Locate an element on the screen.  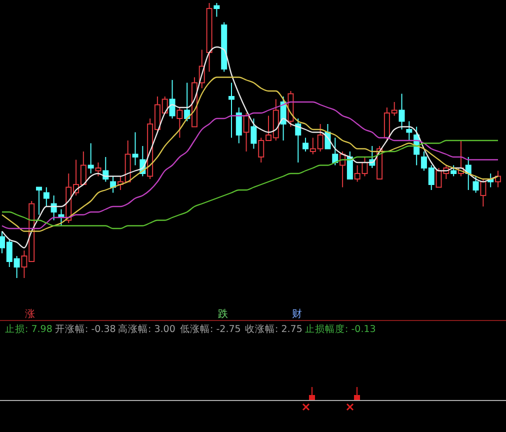
text: 跌 is located at coordinates (223, 314).